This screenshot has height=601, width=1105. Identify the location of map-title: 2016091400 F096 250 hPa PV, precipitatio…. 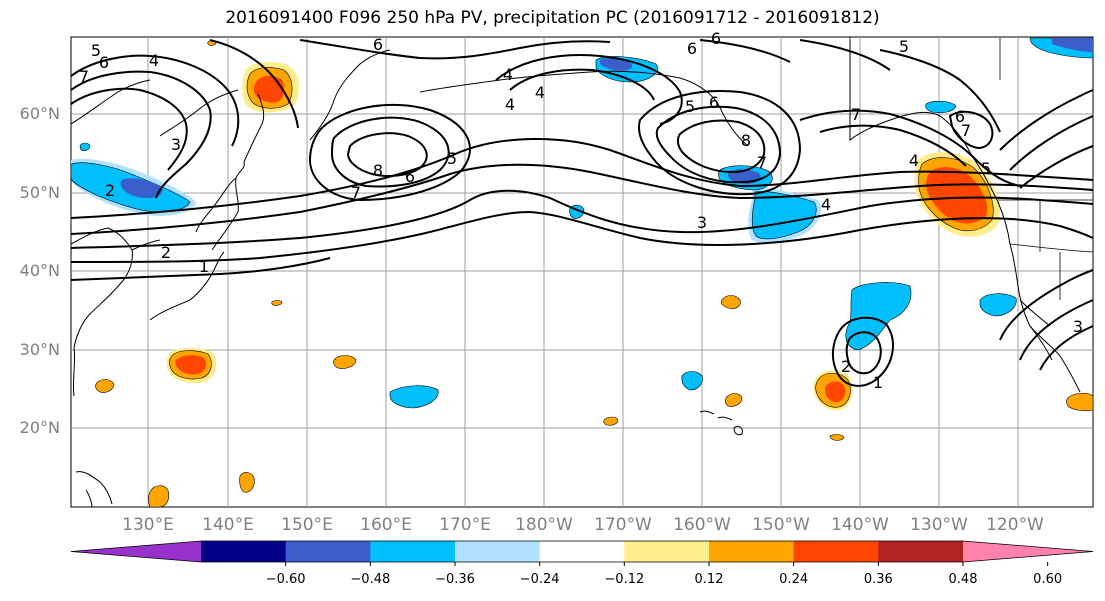
(552, 18).